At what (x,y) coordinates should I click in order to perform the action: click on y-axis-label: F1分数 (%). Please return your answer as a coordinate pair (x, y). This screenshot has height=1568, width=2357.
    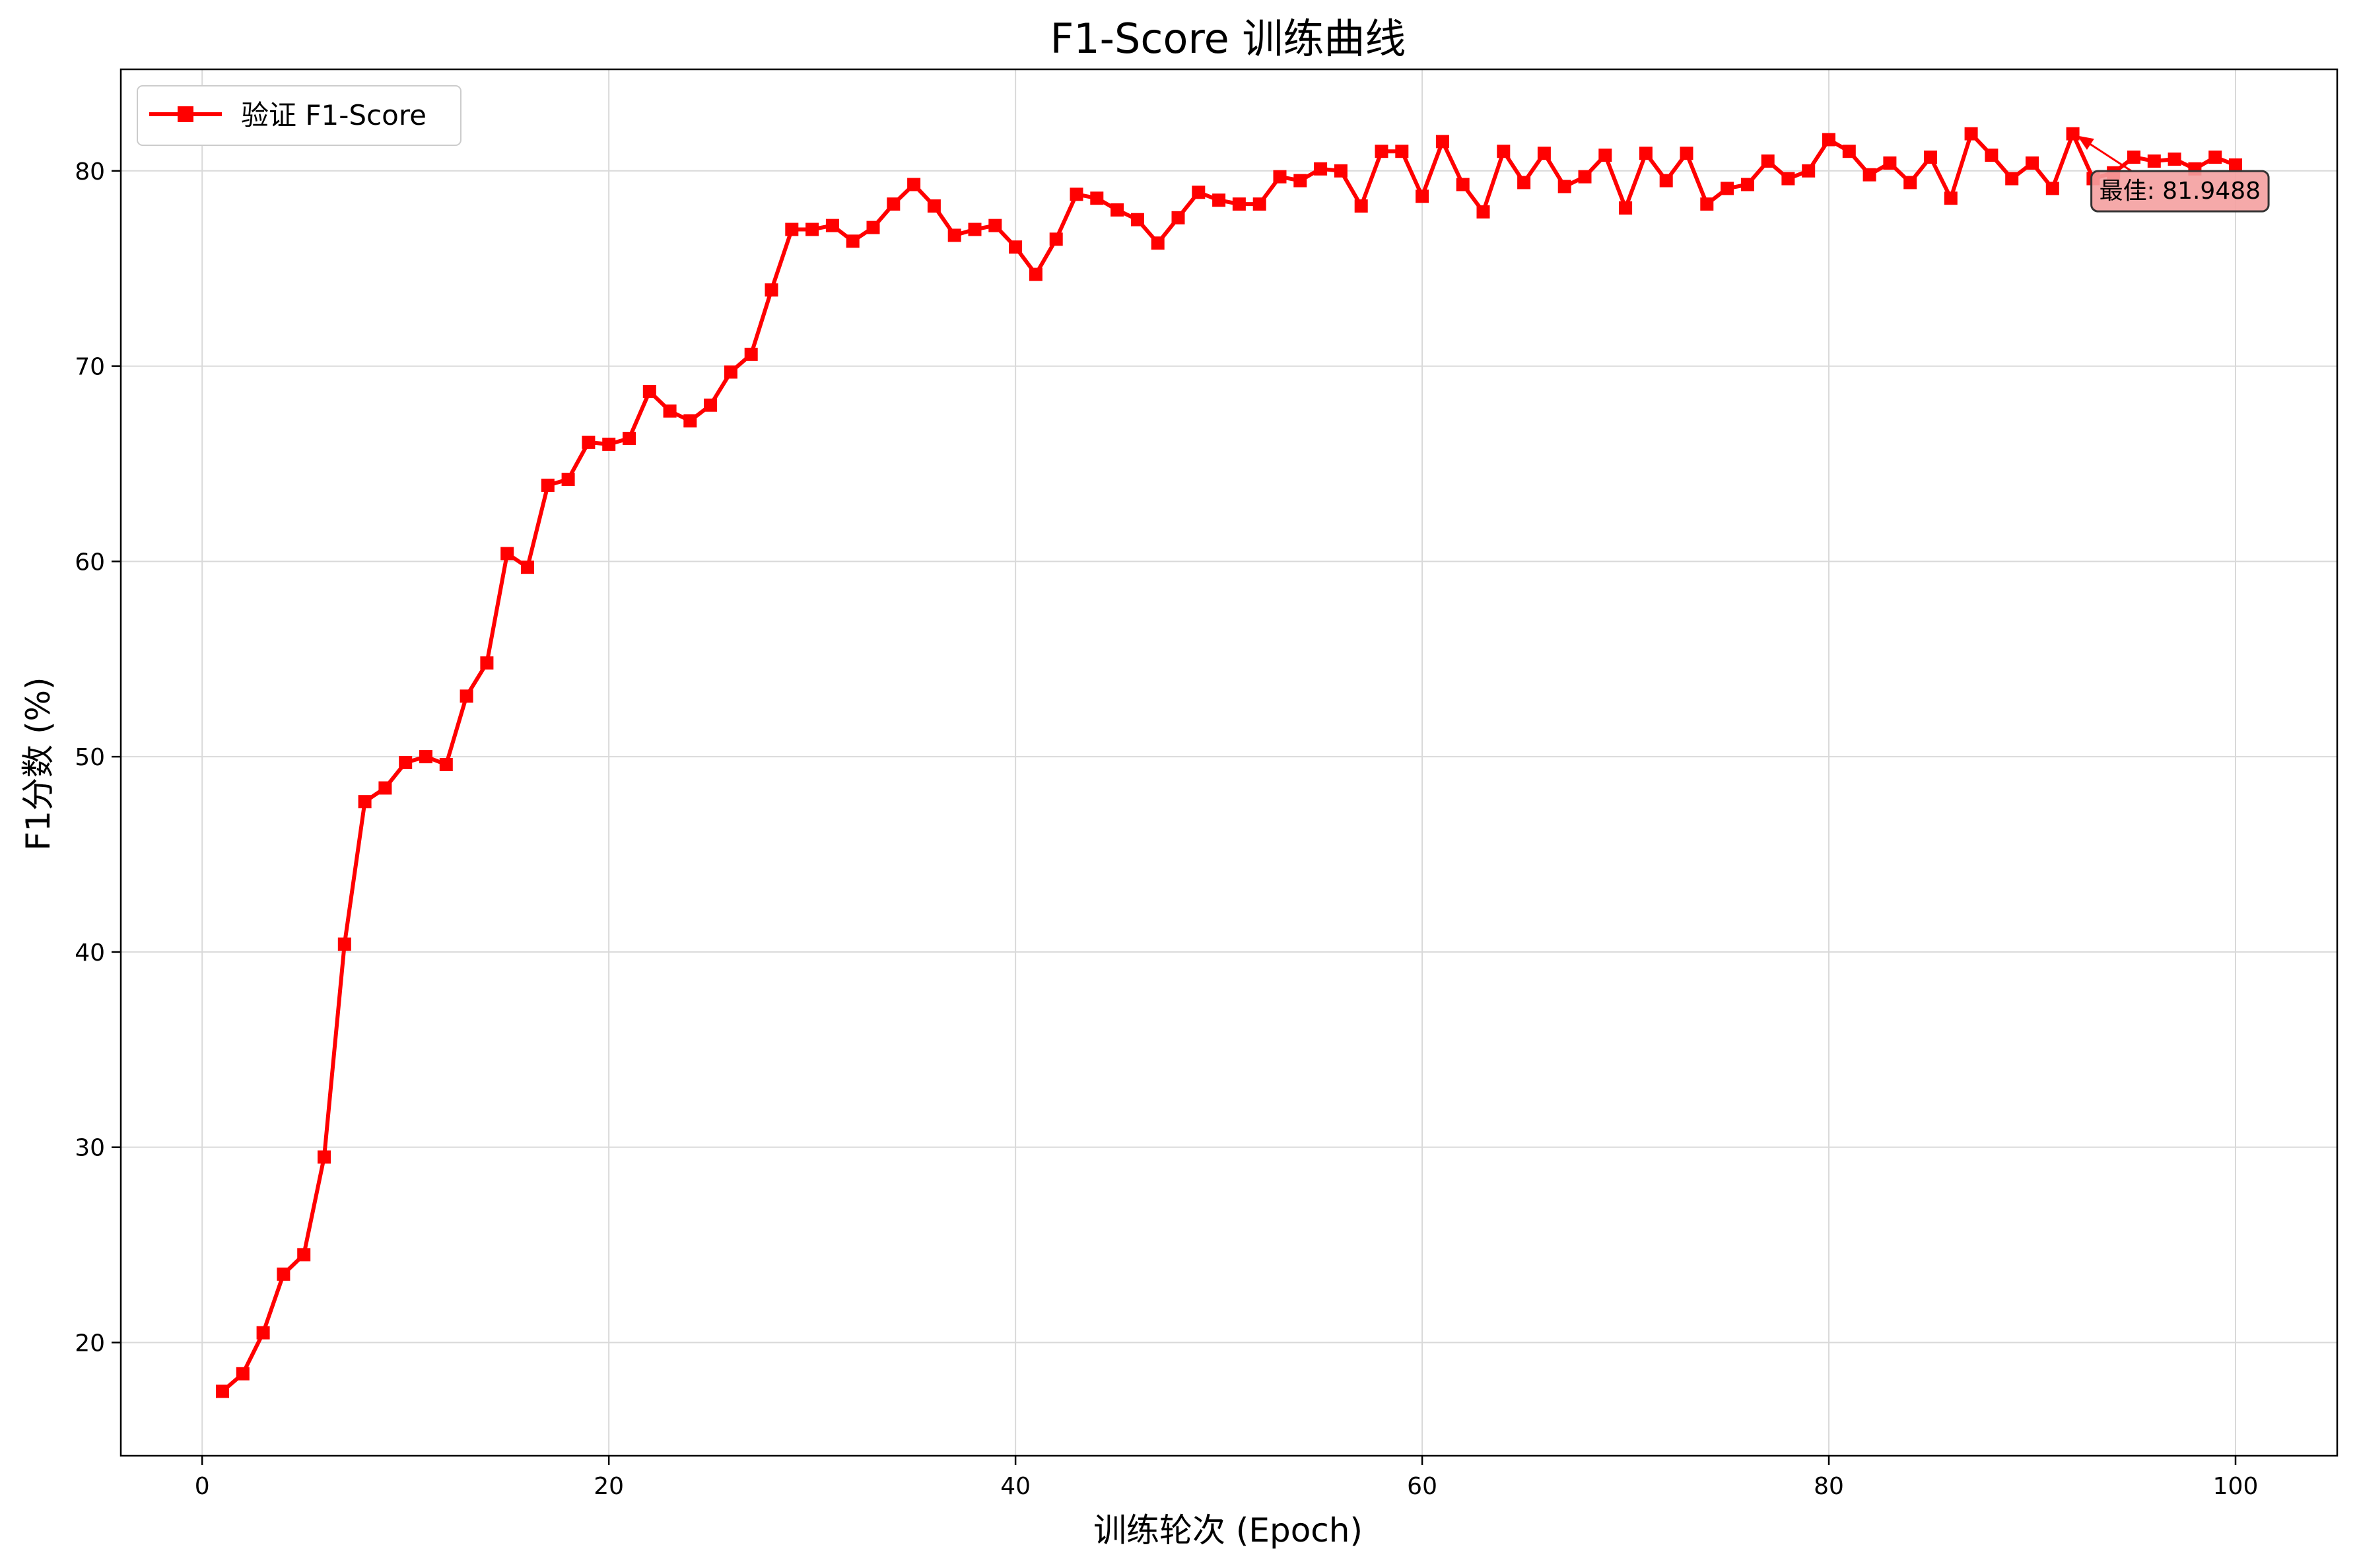
    Looking at the image, I should click on (38, 764).